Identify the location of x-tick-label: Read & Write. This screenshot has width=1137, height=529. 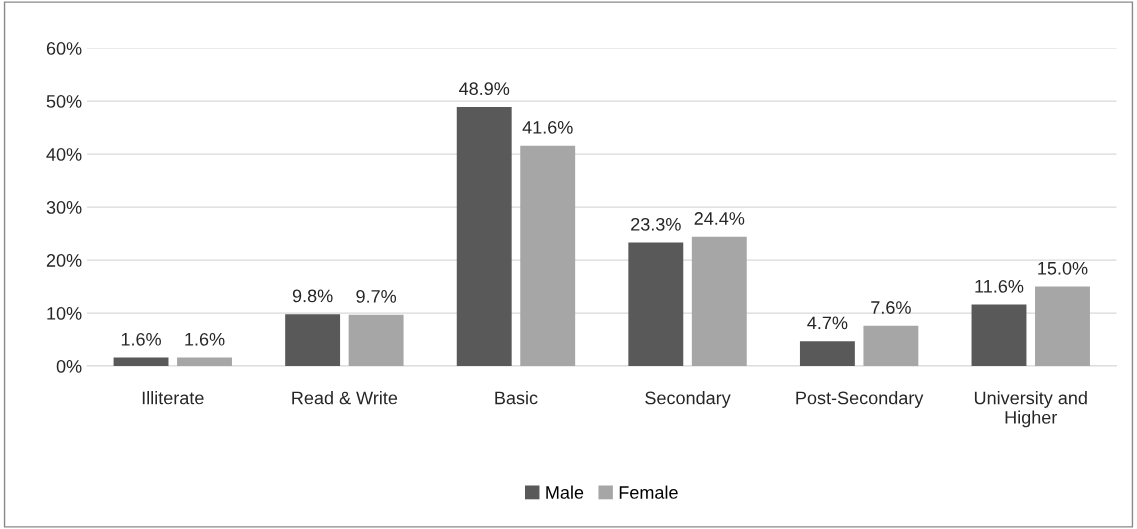
(345, 398).